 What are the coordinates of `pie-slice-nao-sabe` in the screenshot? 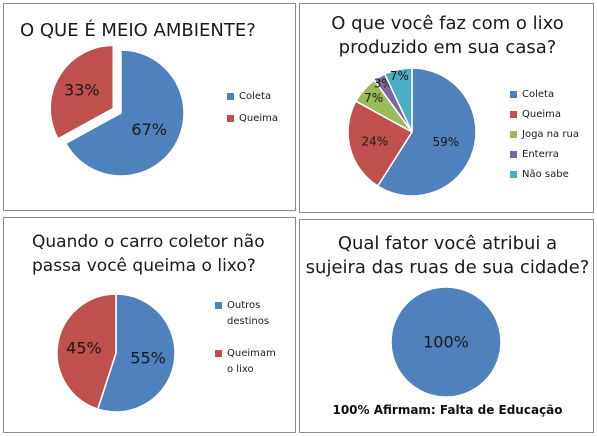 It's located at (398, 100).